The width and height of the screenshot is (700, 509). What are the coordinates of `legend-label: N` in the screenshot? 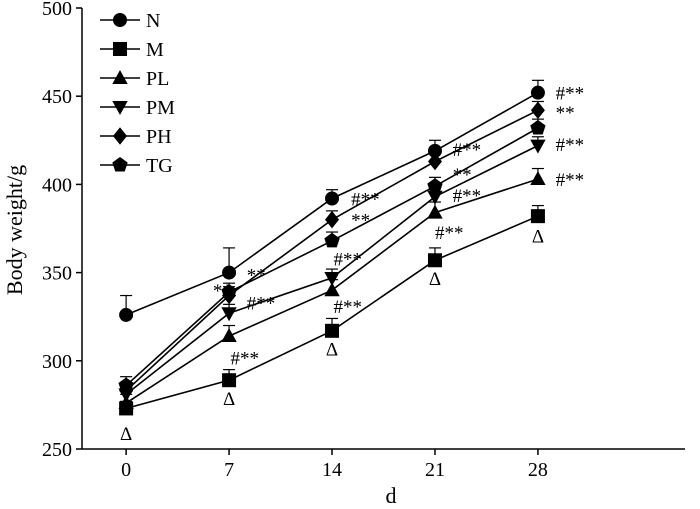 It's located at (153, 21).